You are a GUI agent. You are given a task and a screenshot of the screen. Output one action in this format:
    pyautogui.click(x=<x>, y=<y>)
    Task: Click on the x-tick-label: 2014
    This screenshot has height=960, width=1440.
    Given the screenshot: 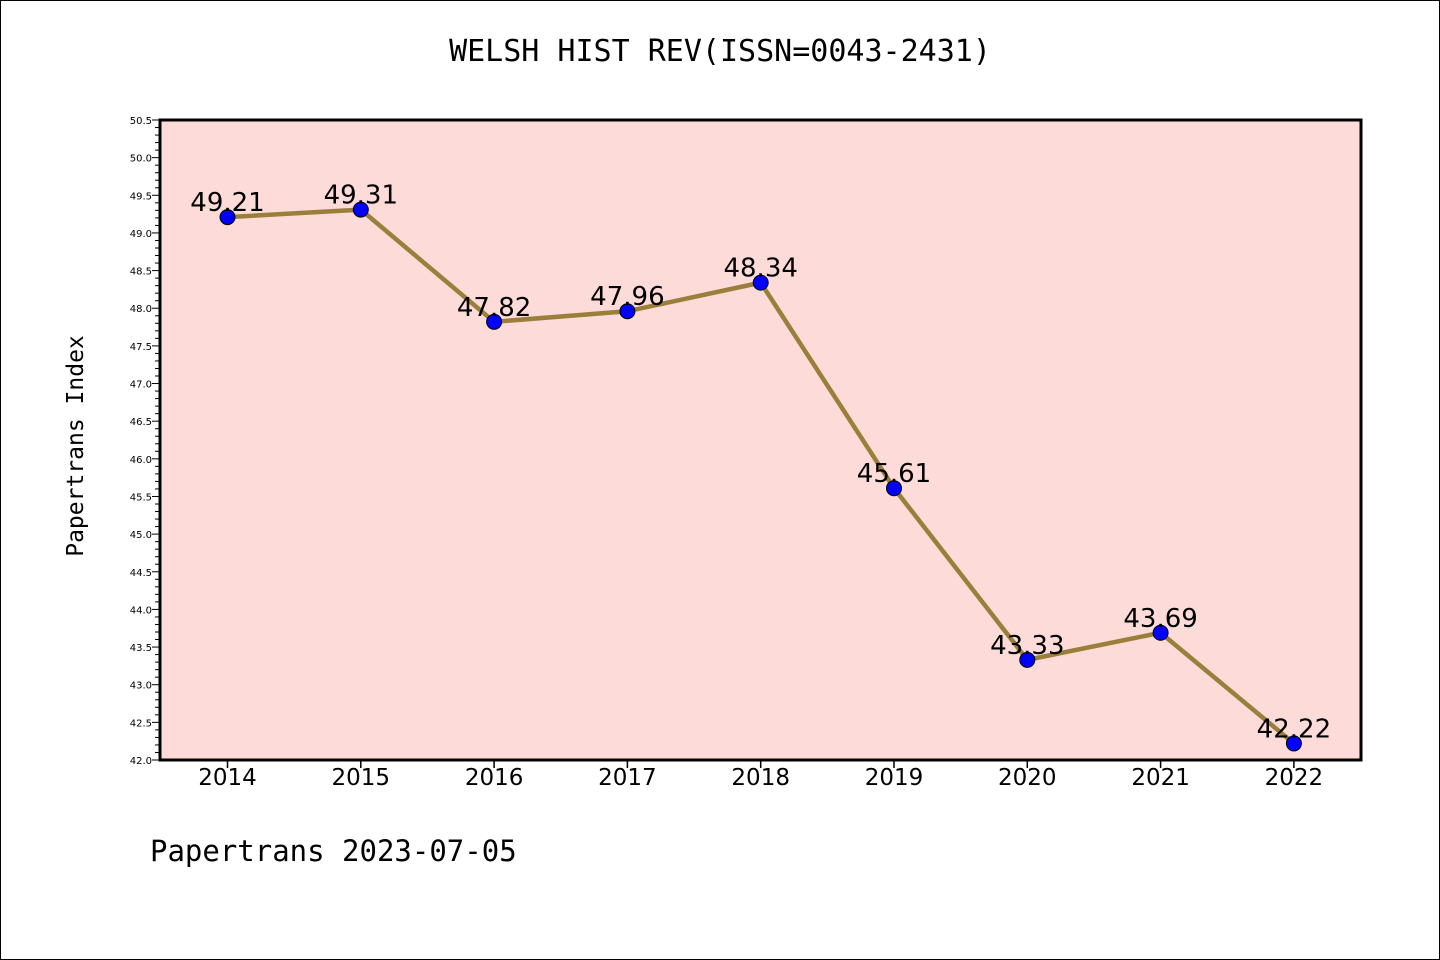 What is the action you would take?
    pyautogui.click(x=227, y=778)
    